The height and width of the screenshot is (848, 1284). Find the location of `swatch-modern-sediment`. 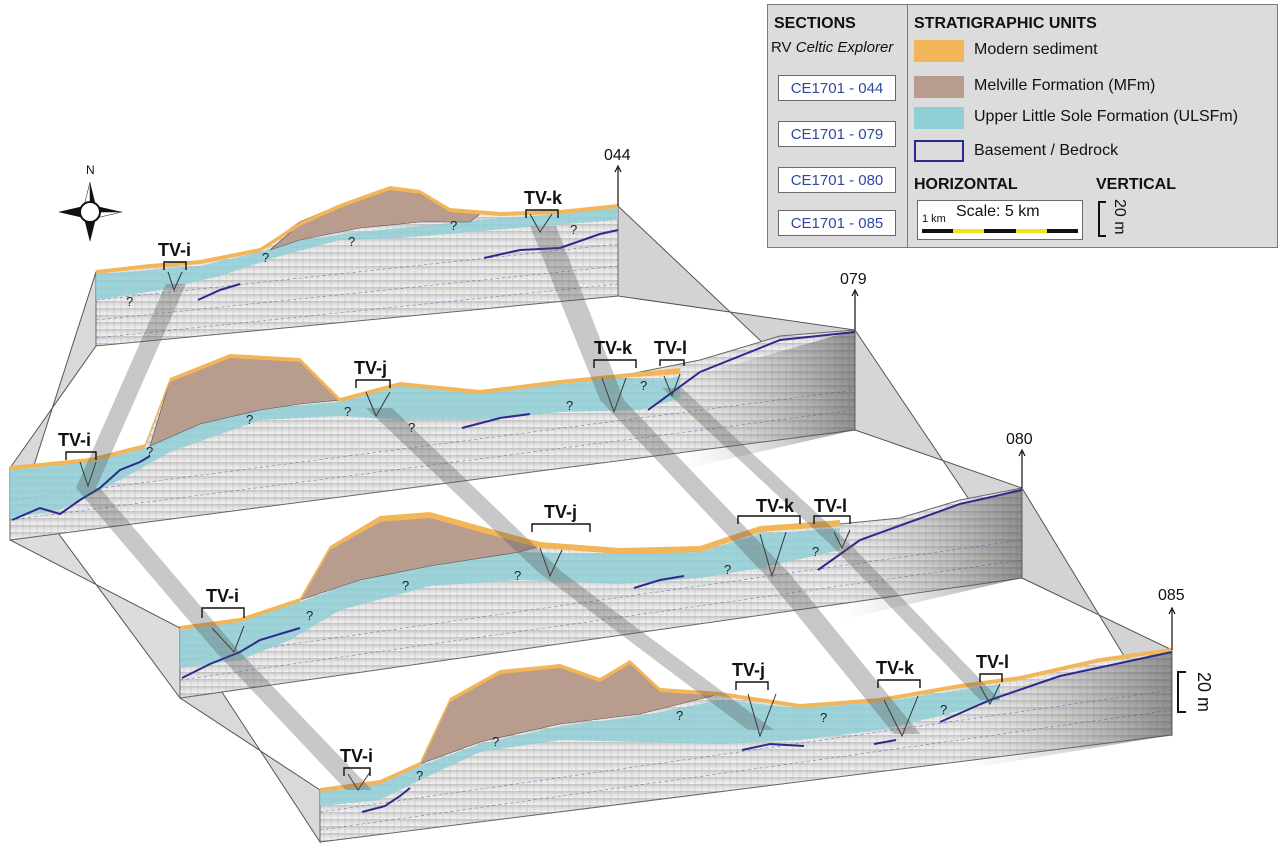

swatch-modern-sediment is located at coordinates (939, 51).